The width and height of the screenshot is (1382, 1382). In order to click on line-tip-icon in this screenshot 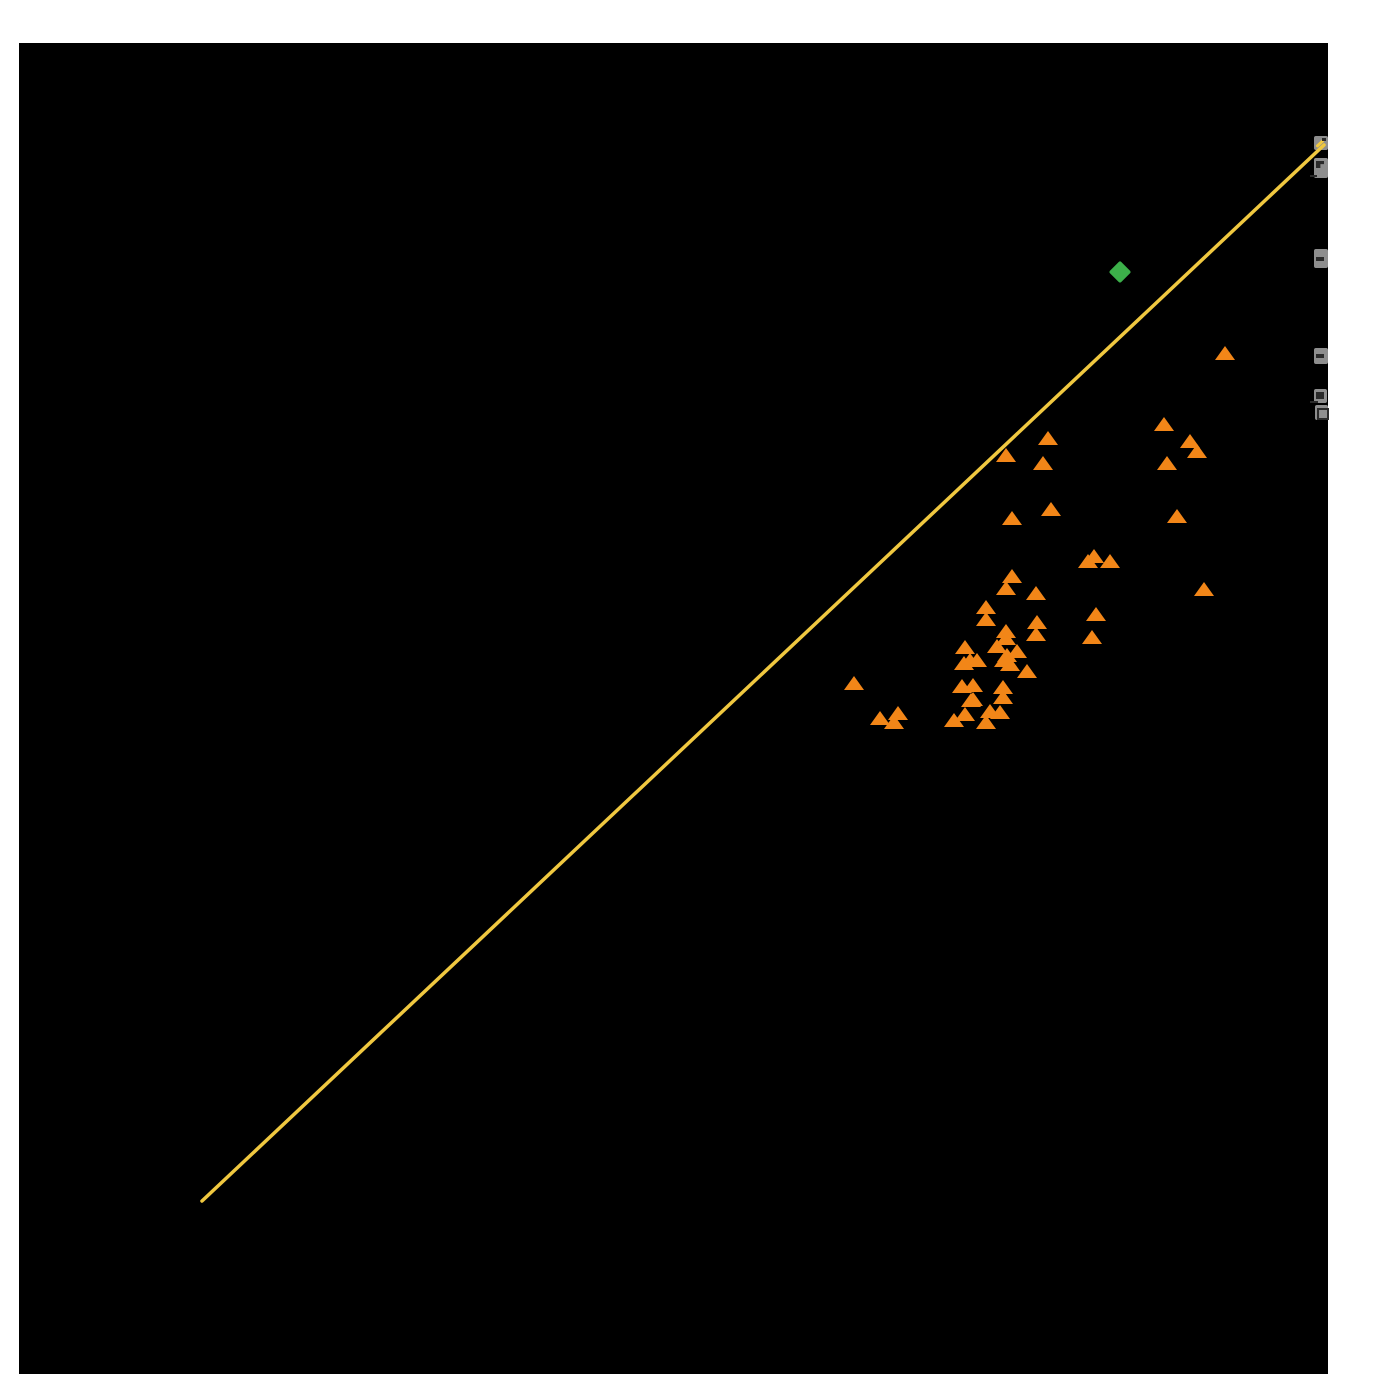, I will do `click(1324, 139)`.